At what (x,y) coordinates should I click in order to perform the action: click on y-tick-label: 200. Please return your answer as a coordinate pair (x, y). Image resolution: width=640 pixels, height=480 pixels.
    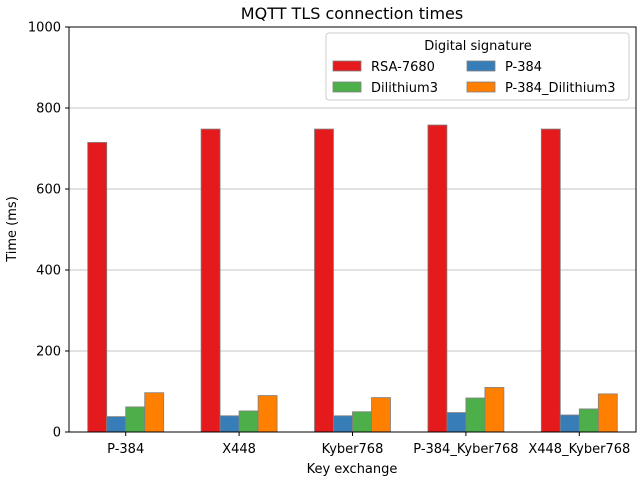
    Looking at the image, I should click on (48, 352).